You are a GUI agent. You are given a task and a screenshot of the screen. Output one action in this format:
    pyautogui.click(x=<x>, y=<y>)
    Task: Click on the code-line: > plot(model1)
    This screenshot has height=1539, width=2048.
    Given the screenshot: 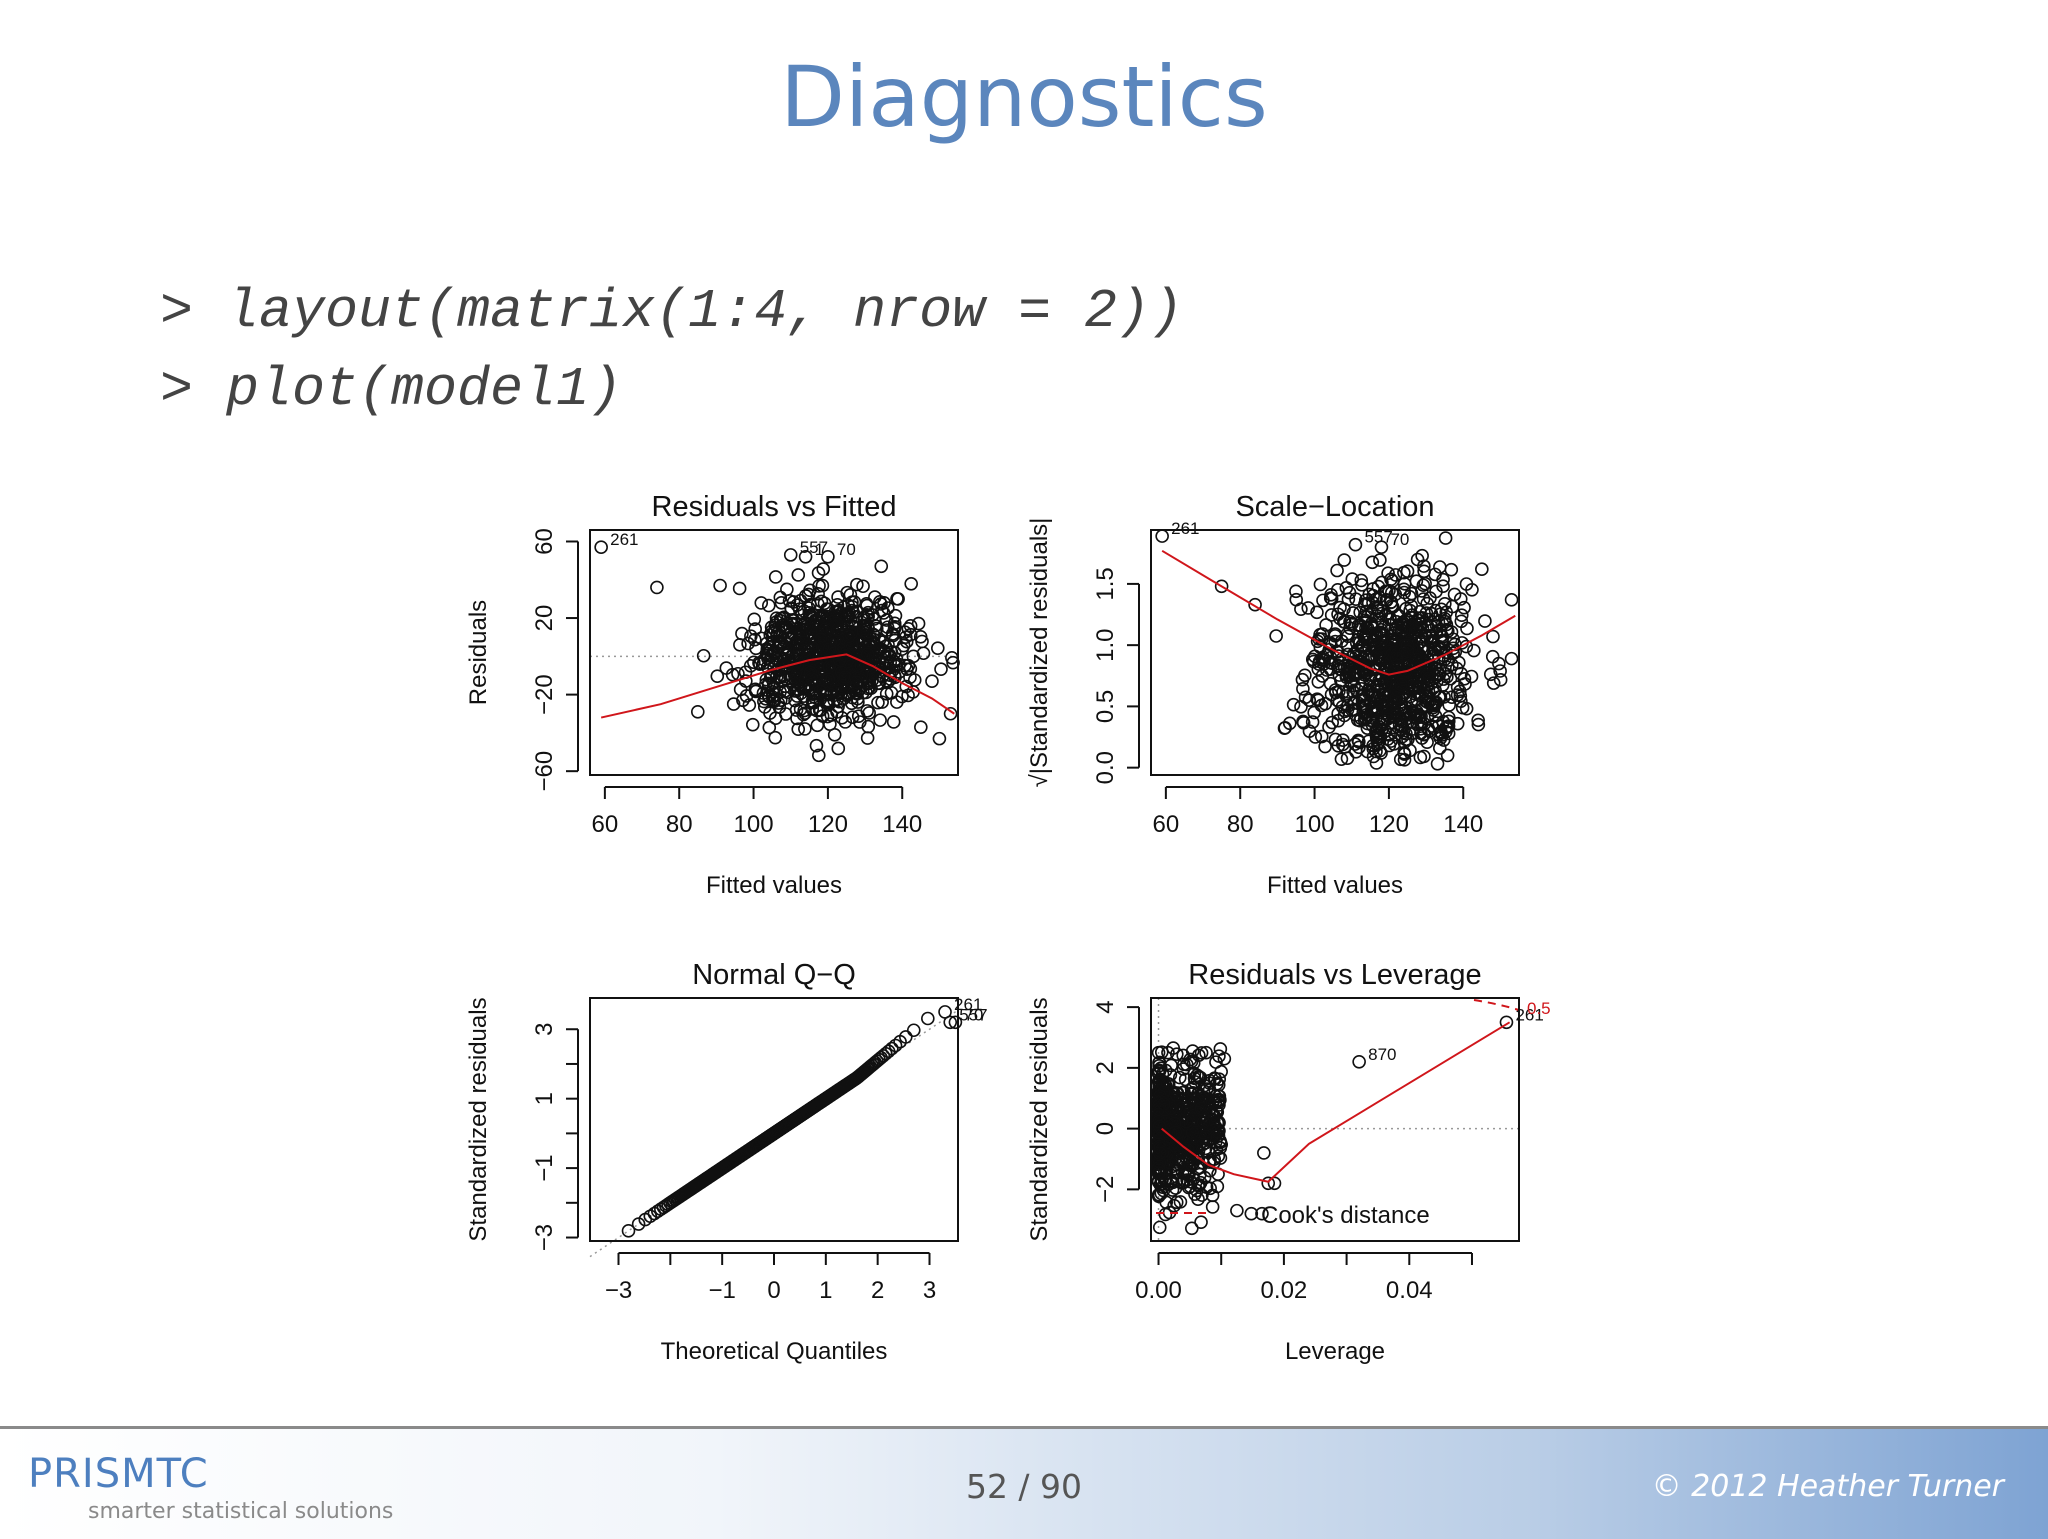 What is the action you would take?
    pyautogui.click(x=391, y=389)
    